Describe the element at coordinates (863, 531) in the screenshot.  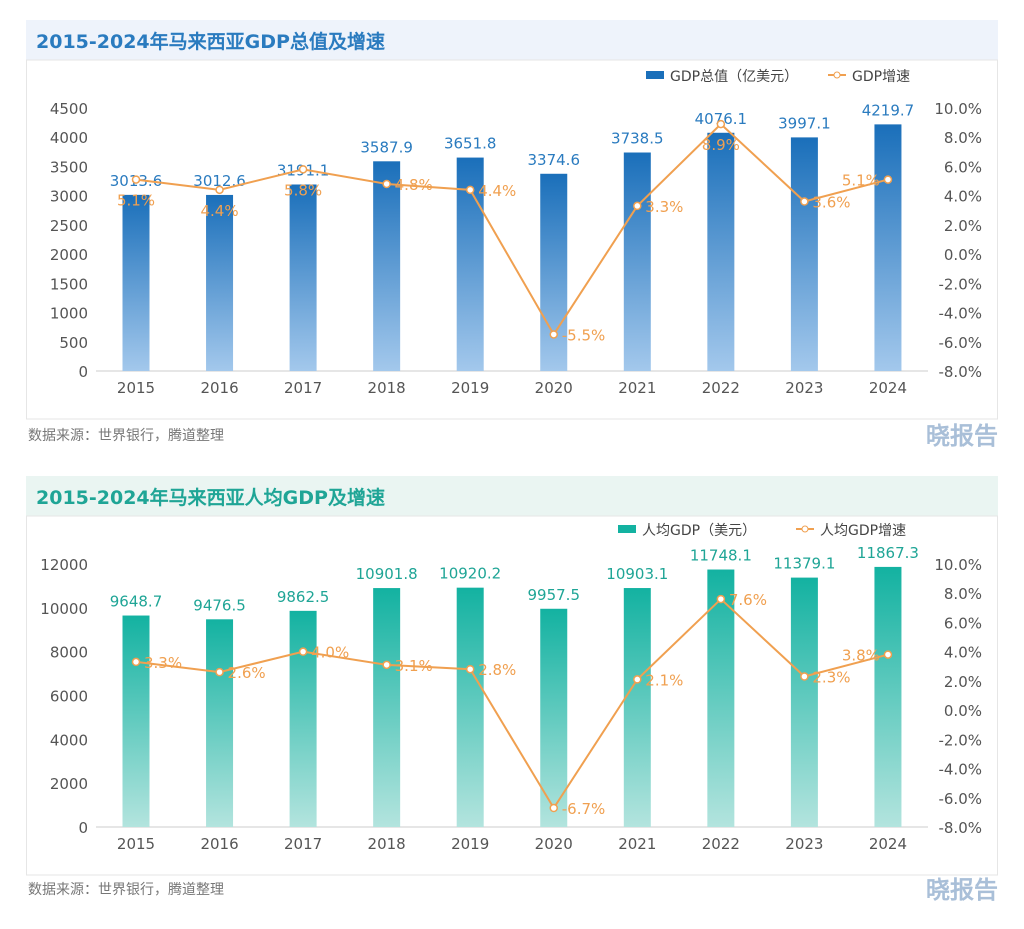
I see `legend-line-label: 人均GDP增速` at that location.